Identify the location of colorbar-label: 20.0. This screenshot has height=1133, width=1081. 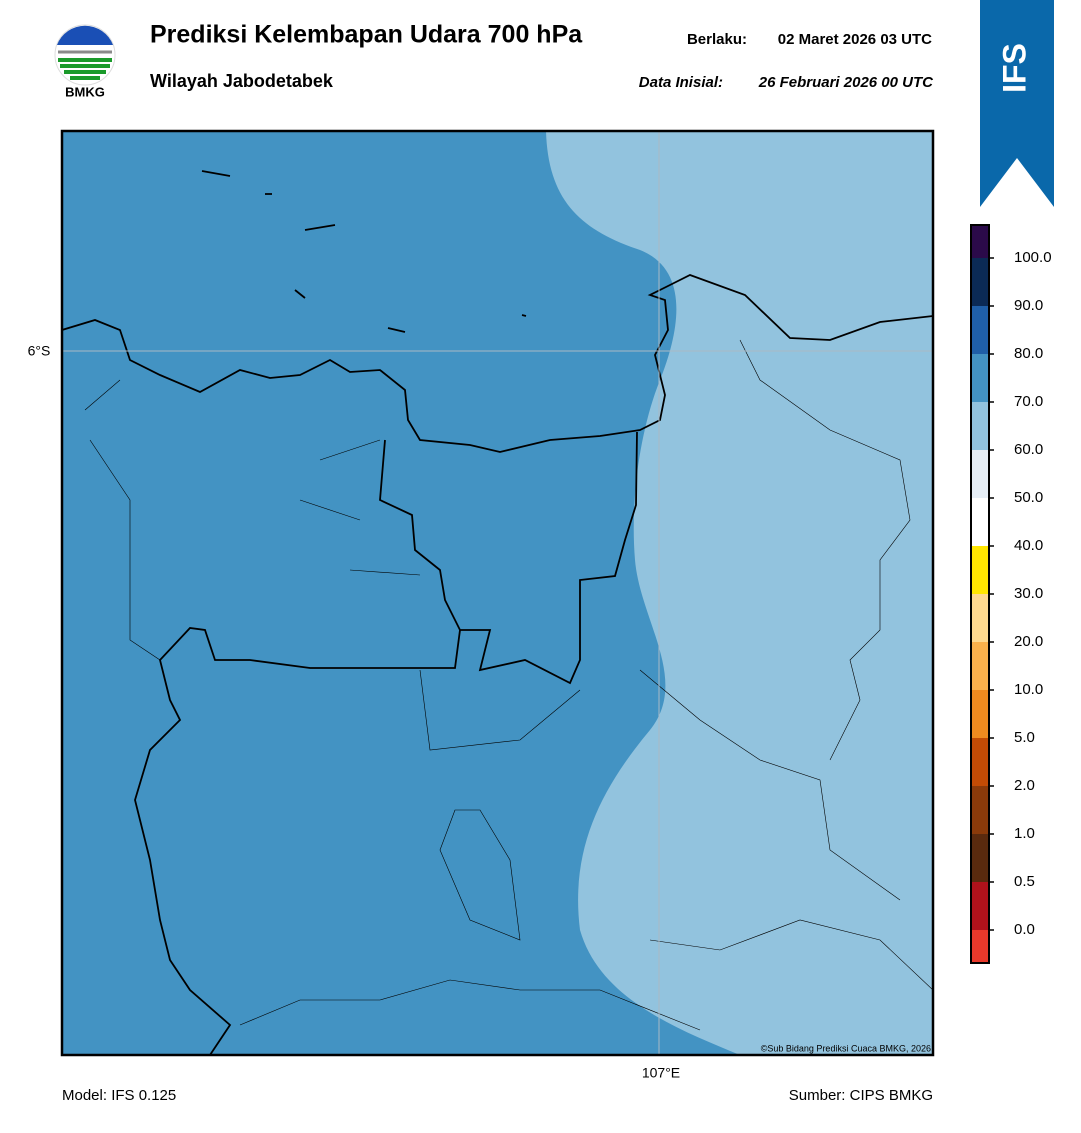
(1028, 641).